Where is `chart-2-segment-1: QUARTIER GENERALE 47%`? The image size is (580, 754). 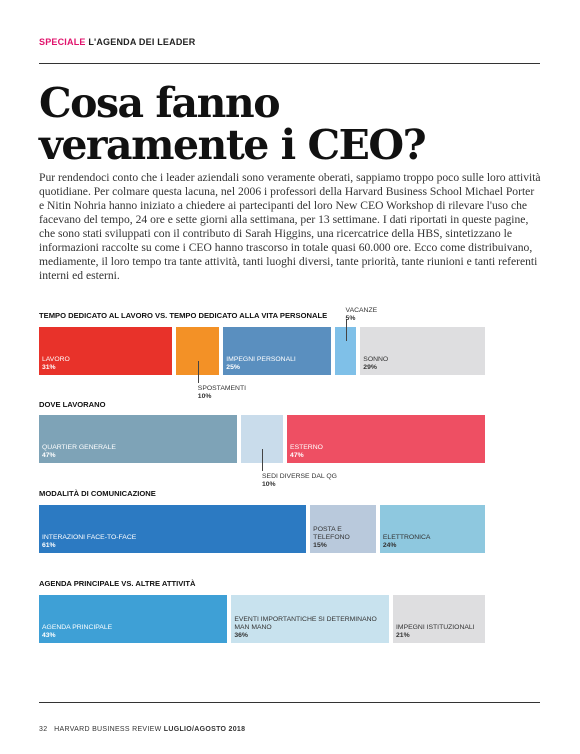 chart-2-segment-1: QUARTIER GENERALE 47% is located at coordinates (138, 439).